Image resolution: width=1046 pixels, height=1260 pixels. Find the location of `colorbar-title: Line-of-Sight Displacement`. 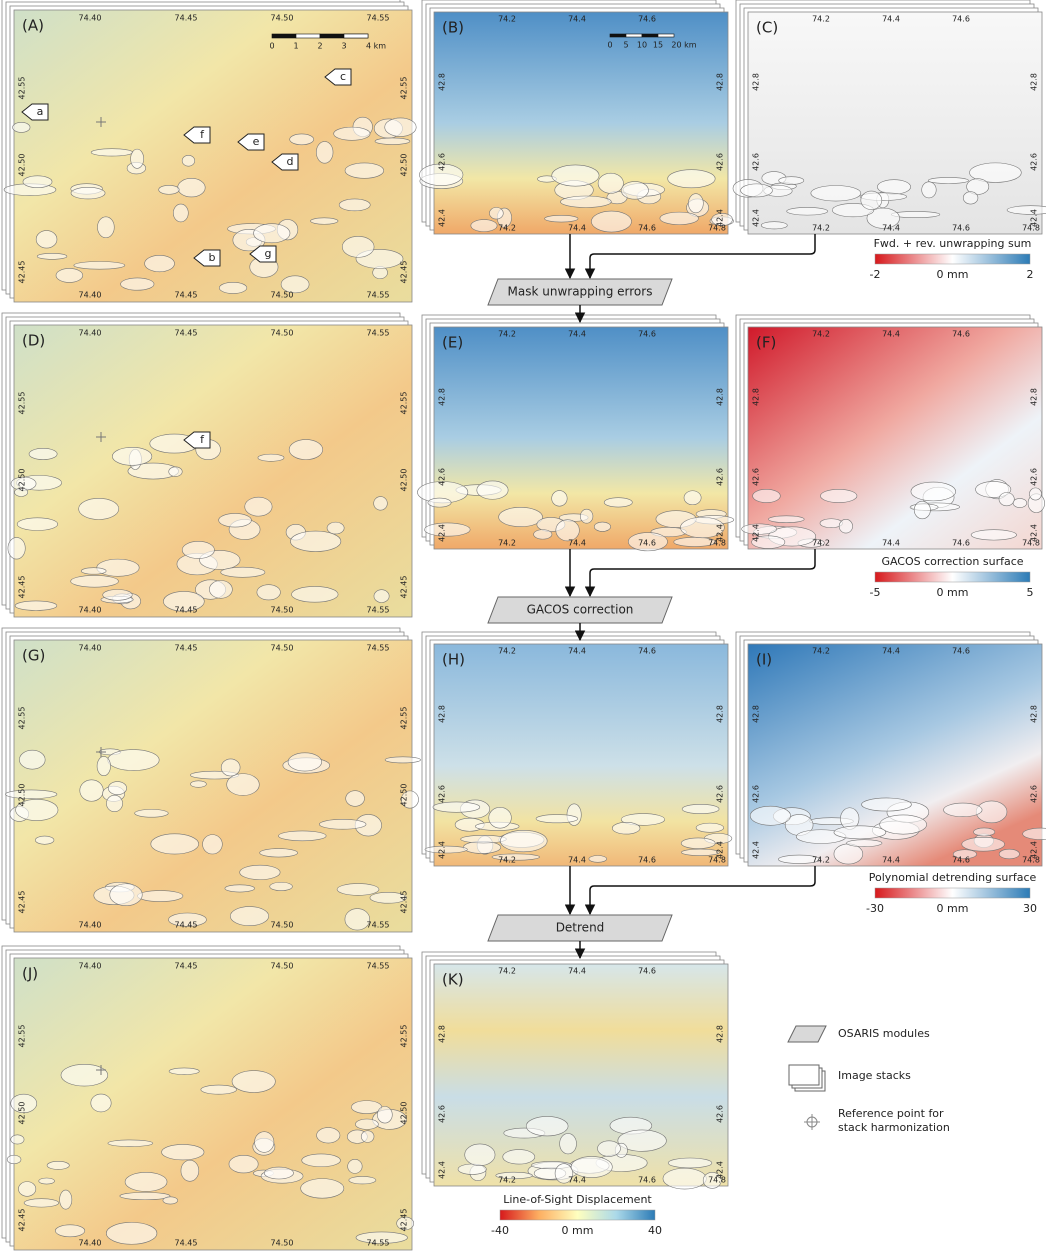

colorbar-title: Line-of-Sight Displacement is located at coordinates (577, 1199).